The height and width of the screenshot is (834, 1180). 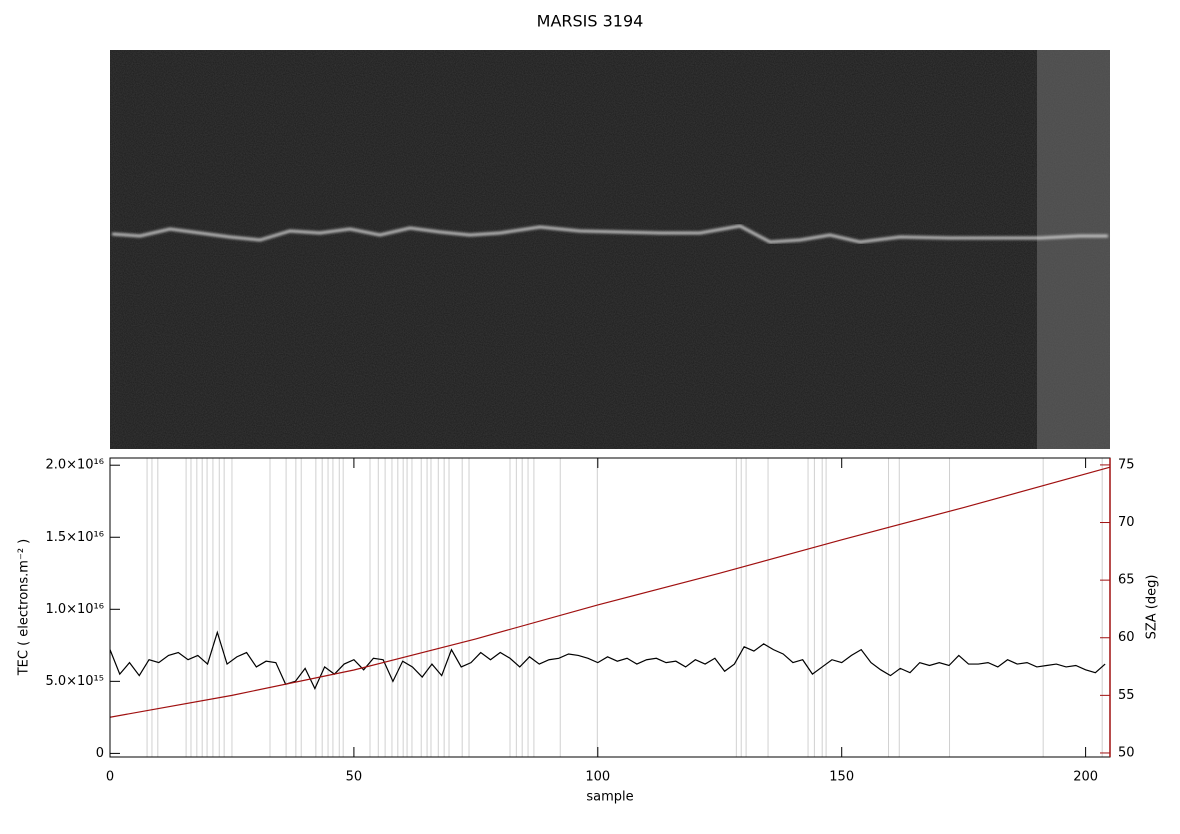 I want to click on series-line, so click(x=607, y=660).